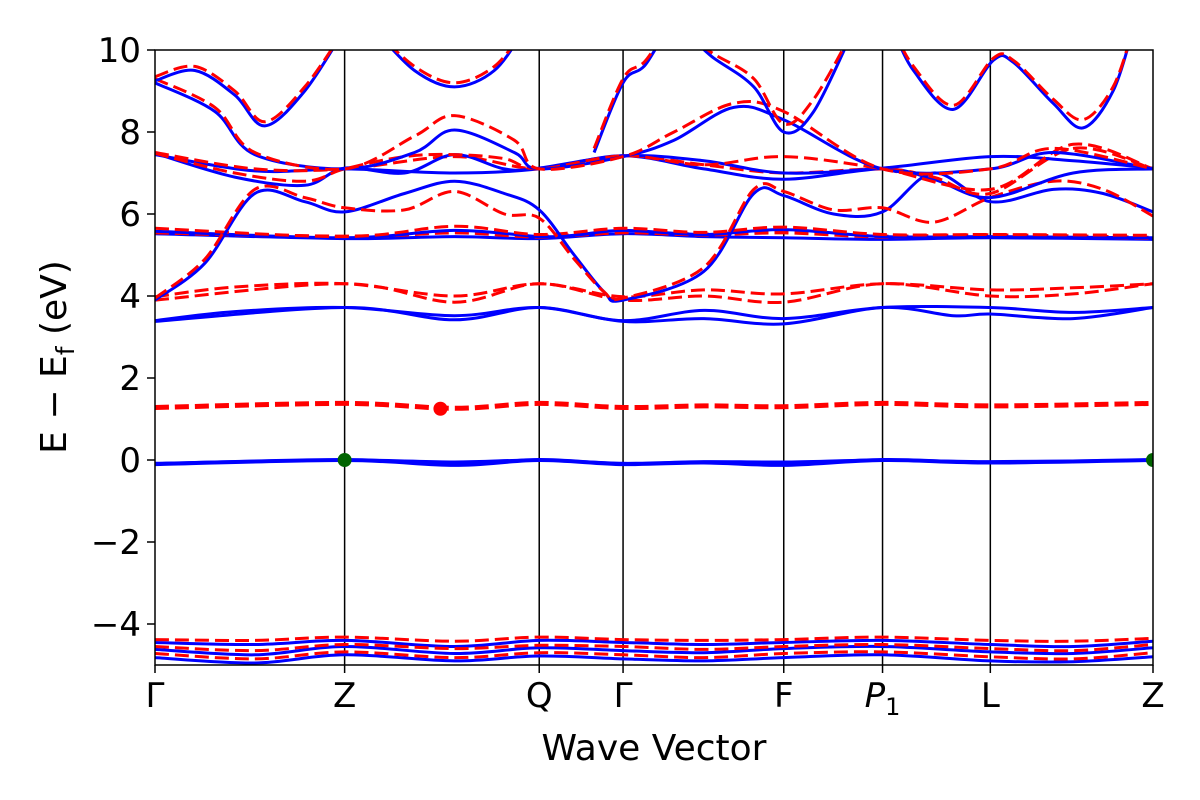 The height and width of the screenshot is (800, 1200). What do you see at coordinates (130, 461) in the screenshot?
I see `y-tick-label: 0` at bounding box center [130, 461].